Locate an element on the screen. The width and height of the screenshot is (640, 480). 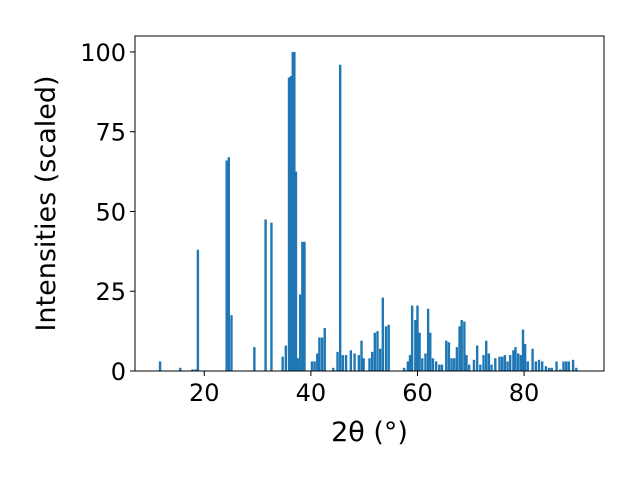
x-tick-label: 20 is located at coordinates (204, 393).